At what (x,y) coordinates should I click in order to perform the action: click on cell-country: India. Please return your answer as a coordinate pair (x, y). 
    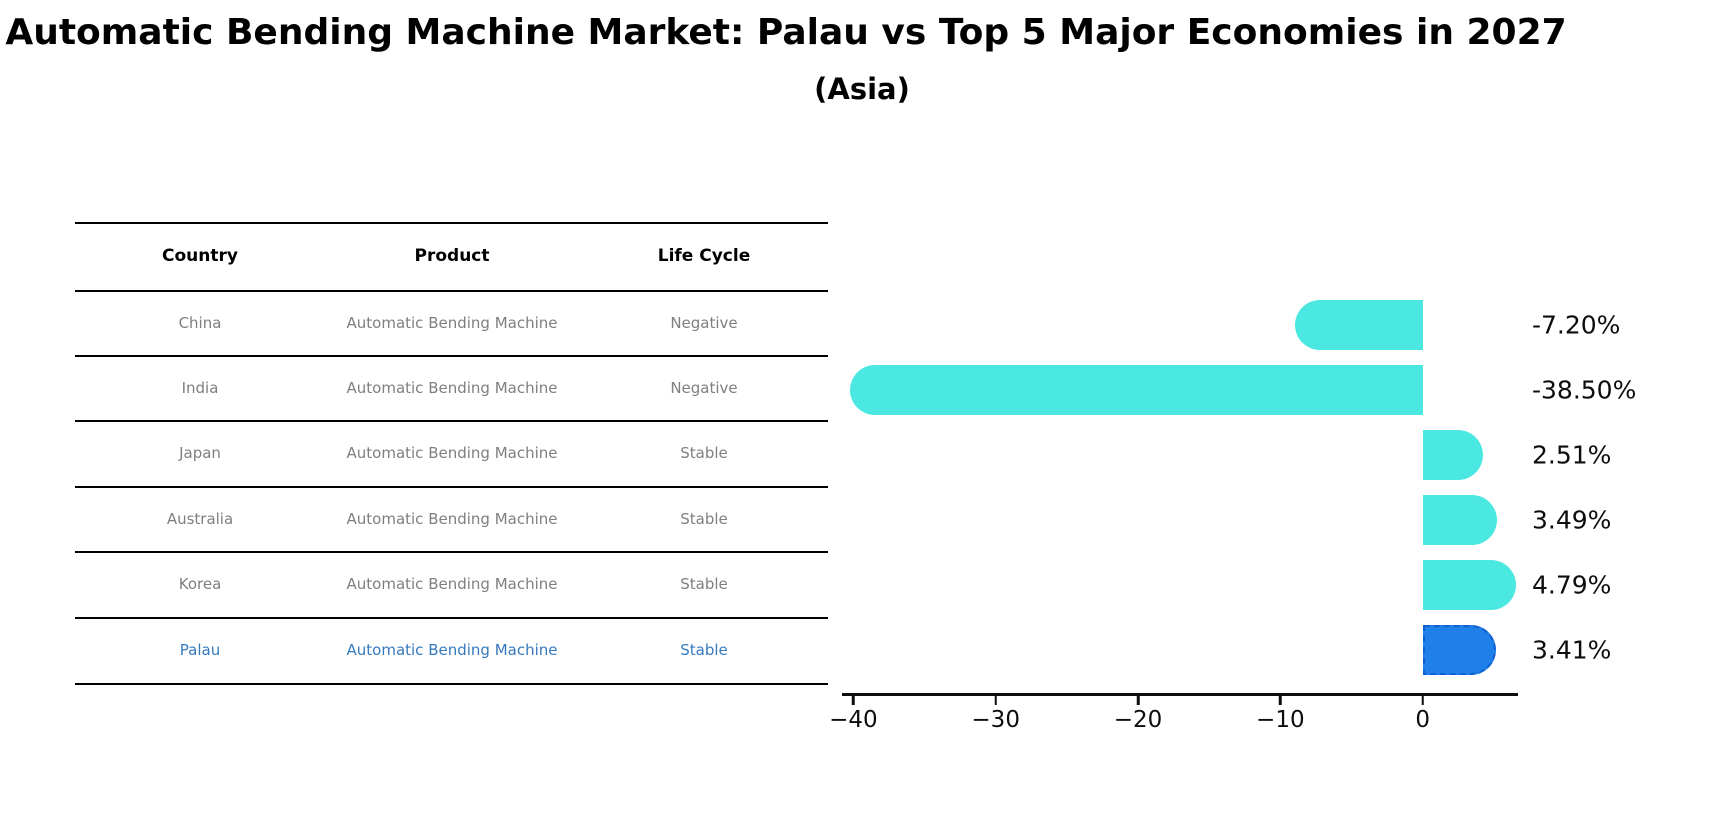
    Looking at the image, I should click on (200, 387).